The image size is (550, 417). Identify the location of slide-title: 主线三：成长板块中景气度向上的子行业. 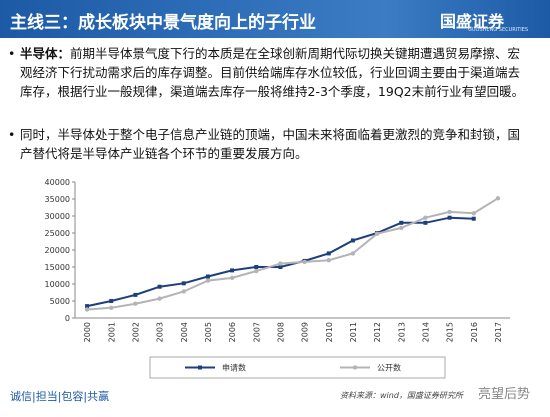
(163, 23).